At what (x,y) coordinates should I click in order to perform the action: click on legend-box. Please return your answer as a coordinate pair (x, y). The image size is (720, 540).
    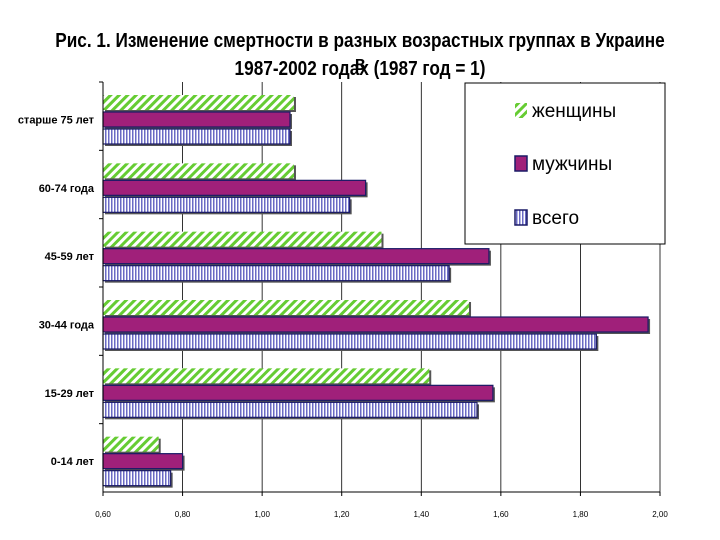
    Looking at the image, I should click on (565, 163).